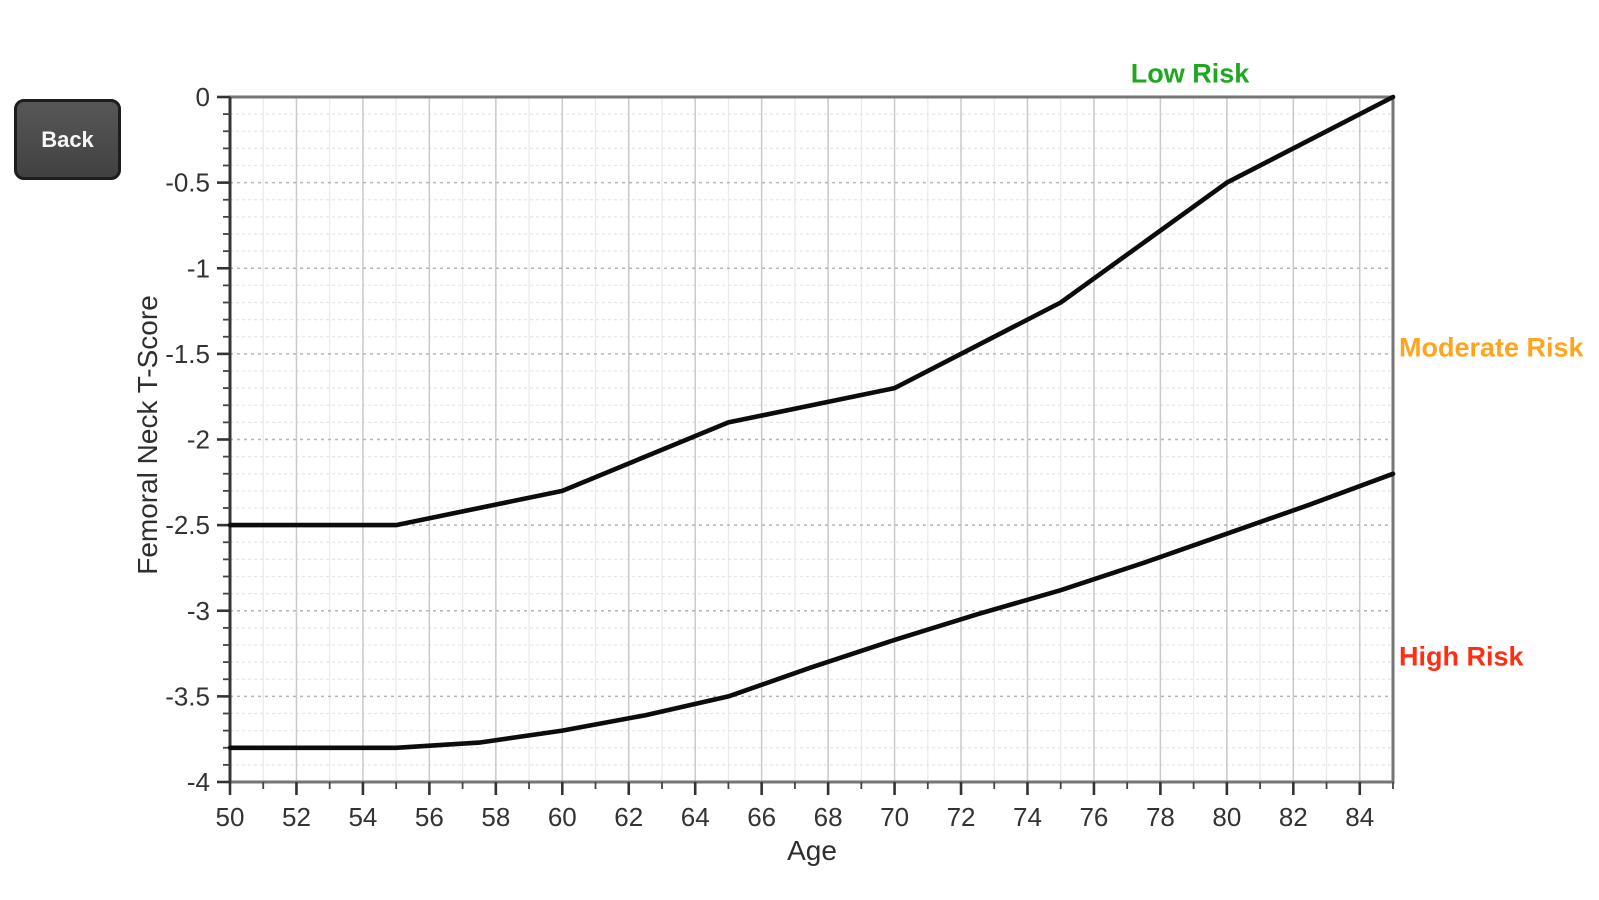 This screenshot has height=900, width=1599. Describe the element at coordinates (761, 817) in the screenshot. I see `x-tick-label: 66` at that location.